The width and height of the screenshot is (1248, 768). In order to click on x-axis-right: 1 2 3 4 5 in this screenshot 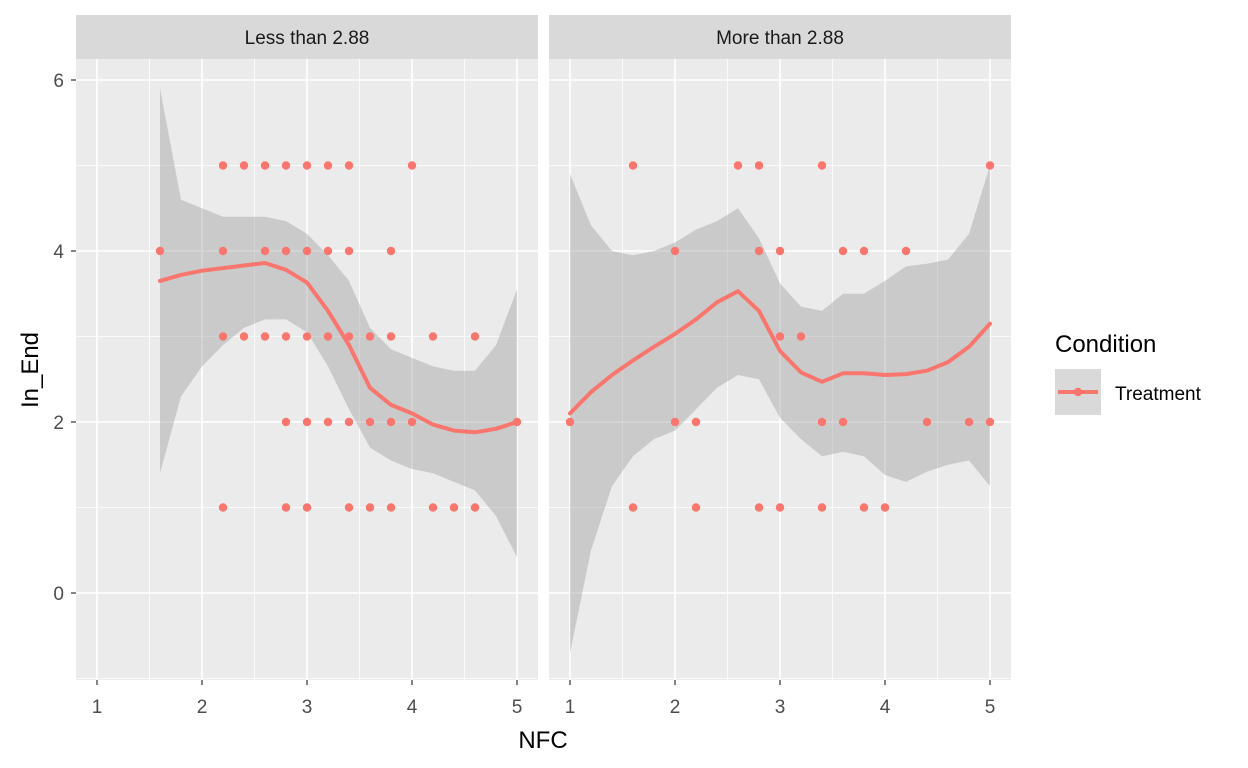, I will do `click(780, 699)`.